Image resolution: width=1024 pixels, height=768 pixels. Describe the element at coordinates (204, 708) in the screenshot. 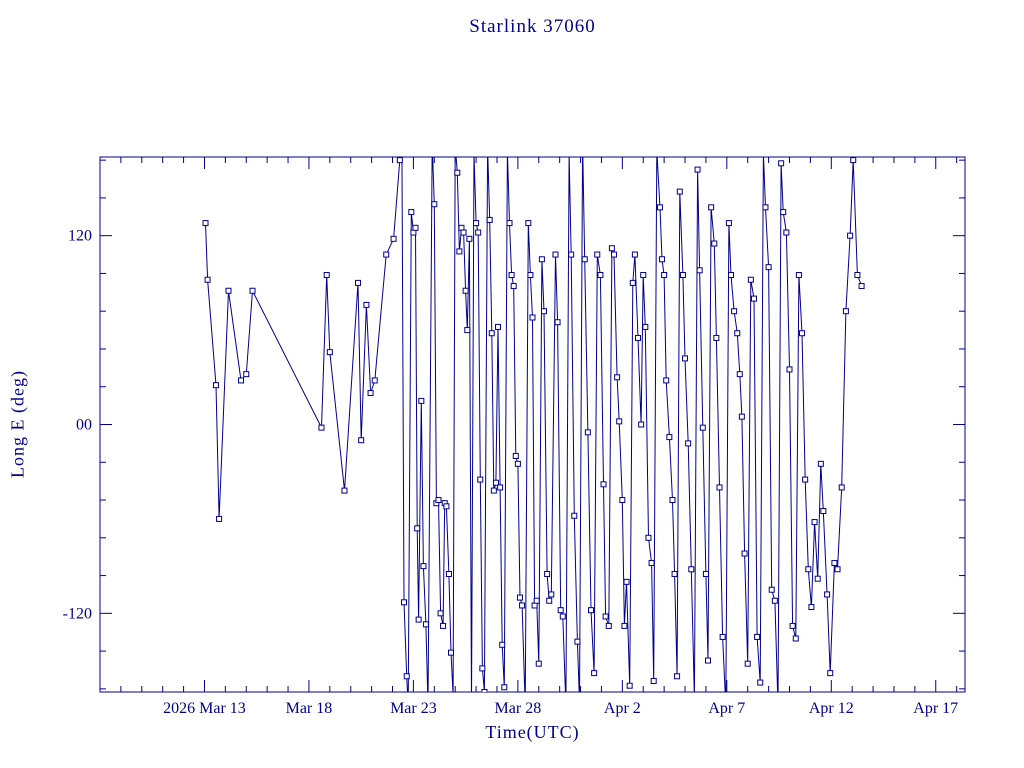

I see `x-tick-label: 2026 Mar 13` at that location.